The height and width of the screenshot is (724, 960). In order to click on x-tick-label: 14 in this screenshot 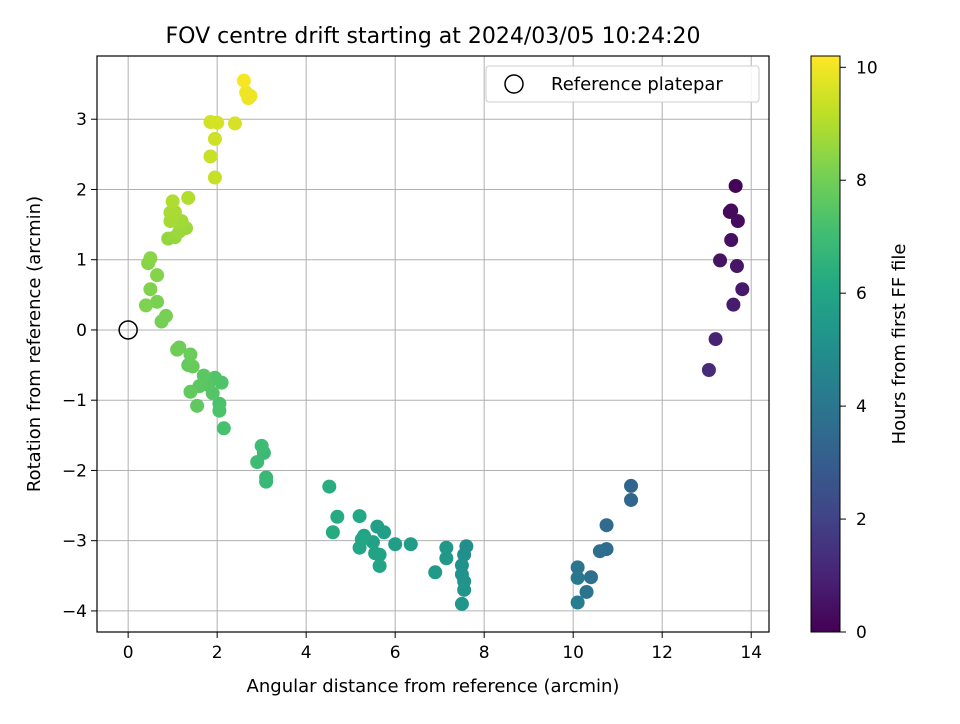, I will do `click(751, 653)`.